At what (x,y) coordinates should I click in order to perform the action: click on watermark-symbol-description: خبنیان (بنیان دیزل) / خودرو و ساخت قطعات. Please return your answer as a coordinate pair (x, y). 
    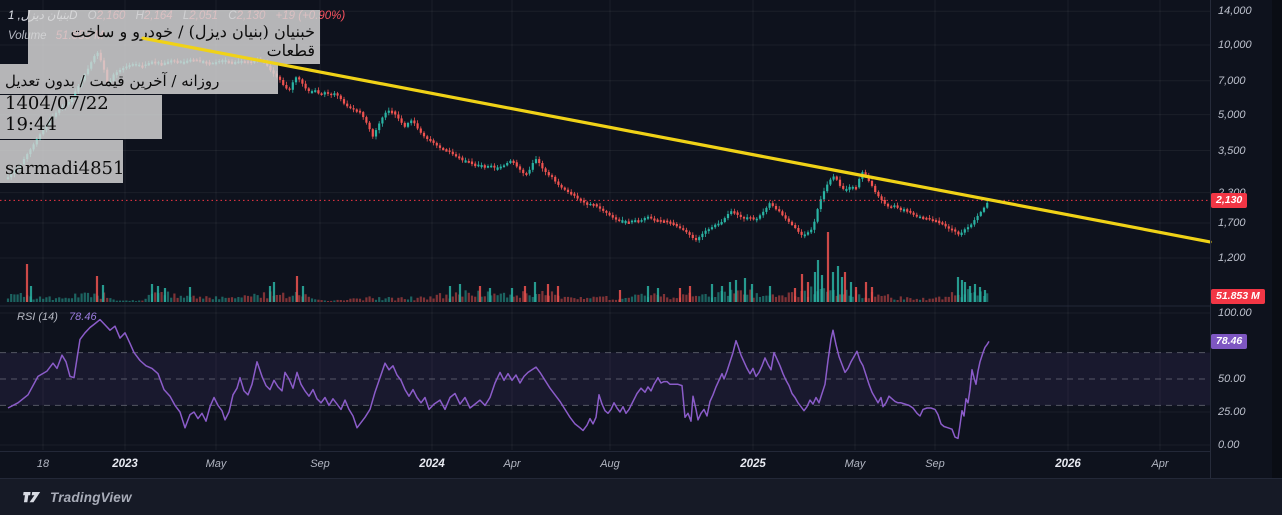
    Looking at the image, I should click on (174, 37).